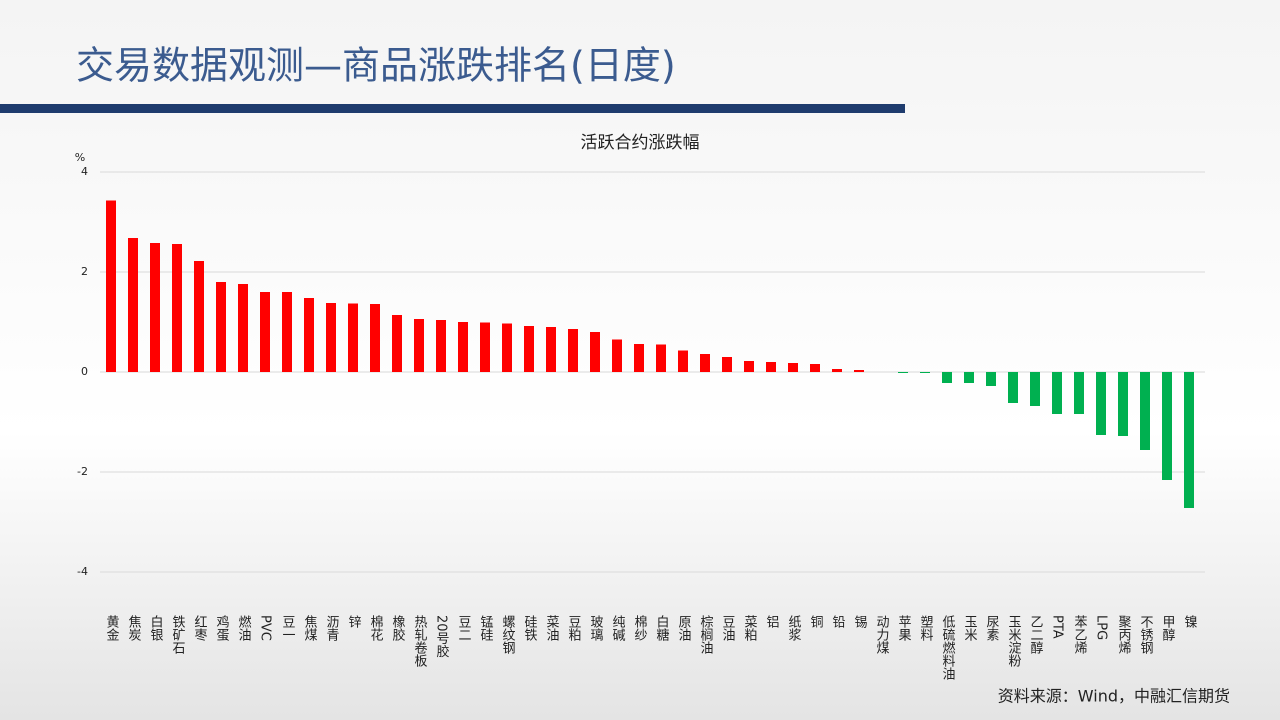  Describe the element at coordinates (464, 628) in the screenshot. I see `x-tick-label: 豆二` at that location.